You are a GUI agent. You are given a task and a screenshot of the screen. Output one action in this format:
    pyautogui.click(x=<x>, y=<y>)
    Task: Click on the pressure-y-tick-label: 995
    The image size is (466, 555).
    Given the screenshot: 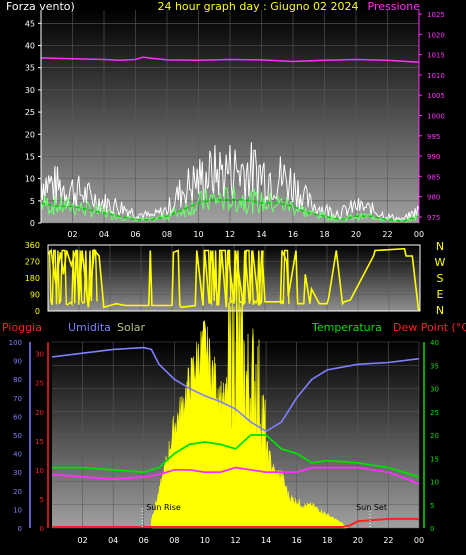 What is the action you would take?
    pyautogui.click(x=433, y=137)
    